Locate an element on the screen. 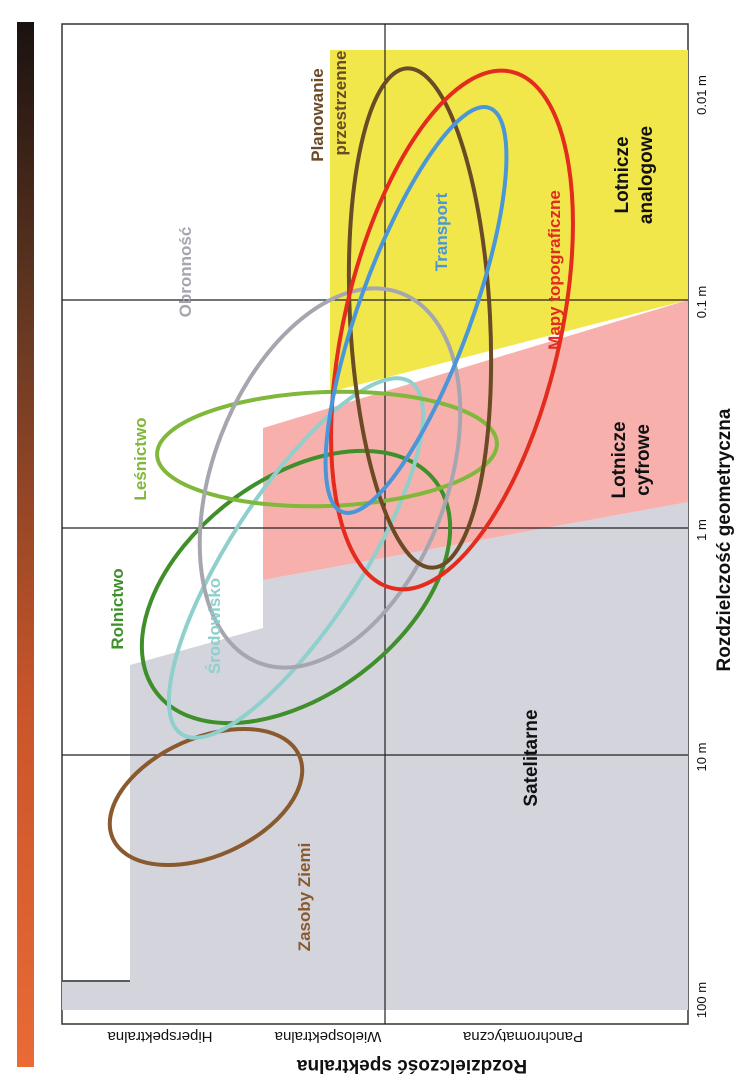 The height and width of the screenshot is (1081, 745). geometric-tick-0-01m: 0.01 m is located at coordinates (701, 95).